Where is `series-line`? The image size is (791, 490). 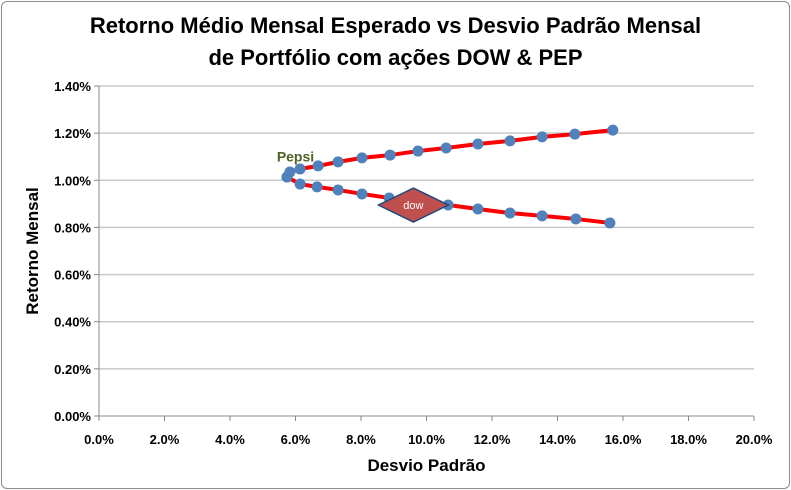
series-line is located at coordinates (449, 153).